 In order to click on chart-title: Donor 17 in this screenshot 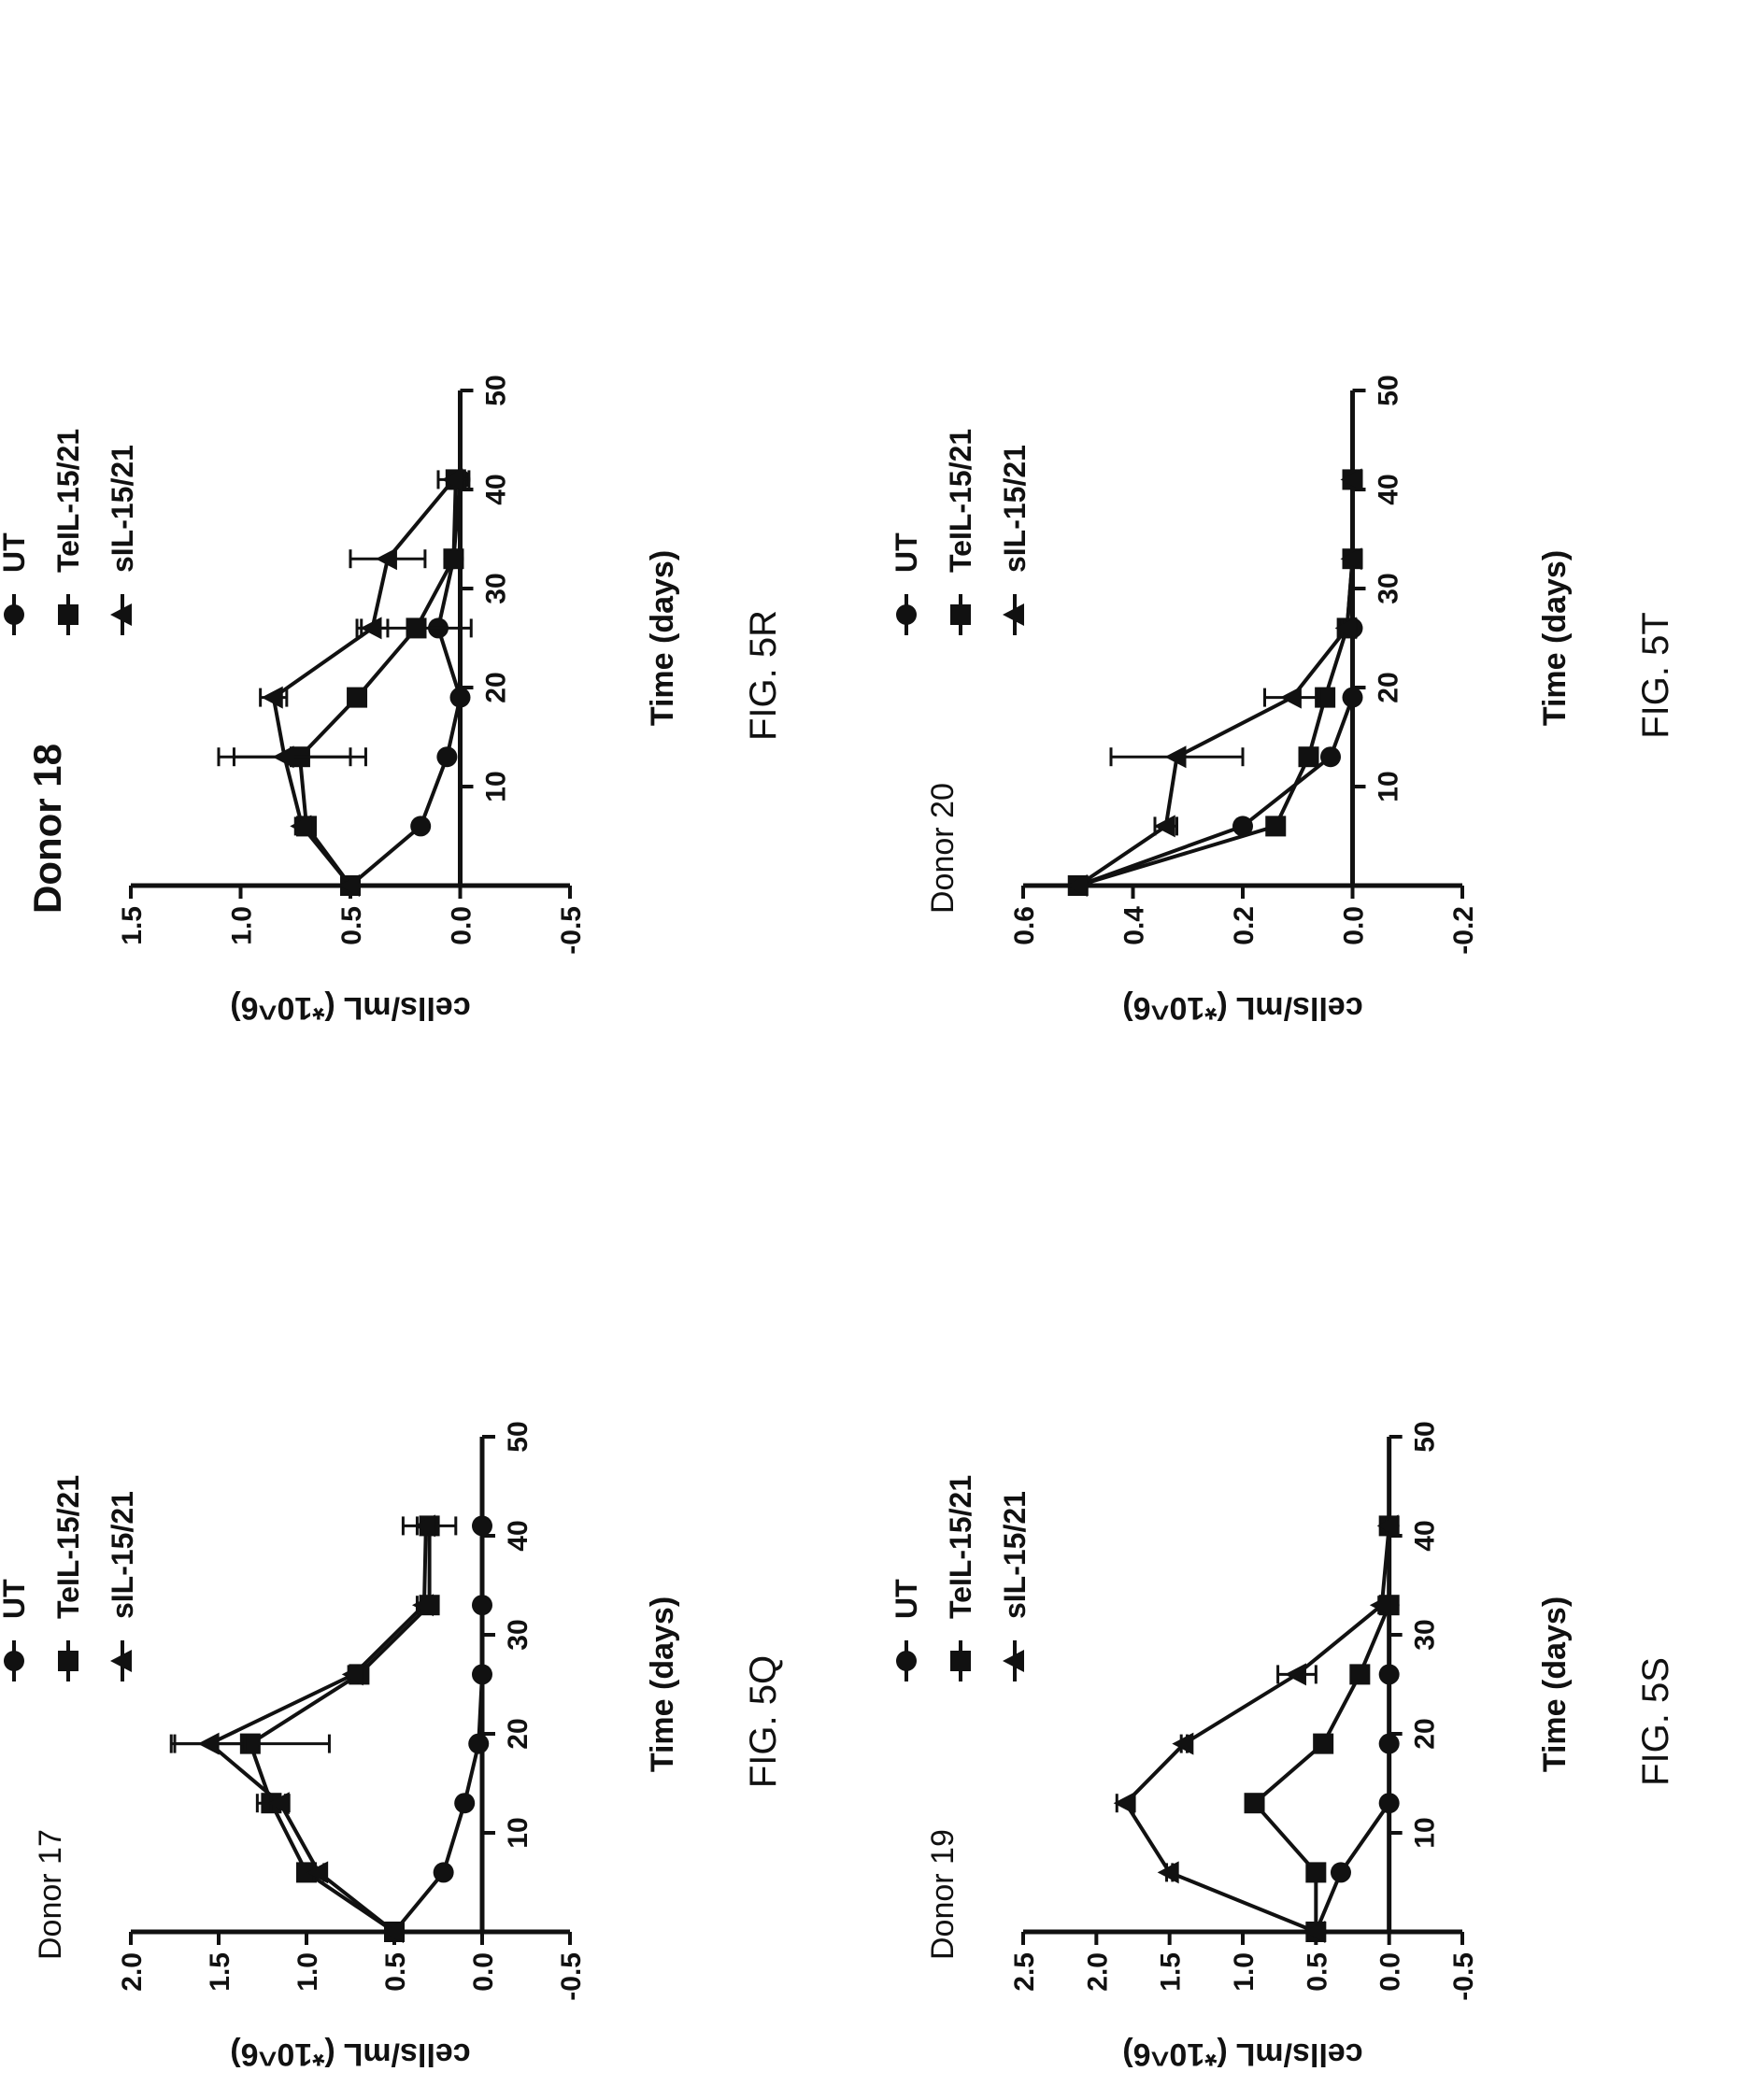, I will do `click(50, 1895)`.